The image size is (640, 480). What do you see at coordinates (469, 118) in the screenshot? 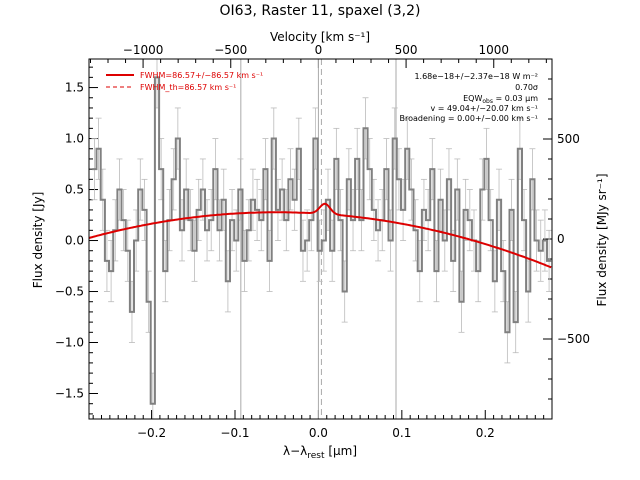
I see `annotation-broadening: Broadening = 0.00+/−0.00 km s⁻¹` at bounding box center [469, 118].